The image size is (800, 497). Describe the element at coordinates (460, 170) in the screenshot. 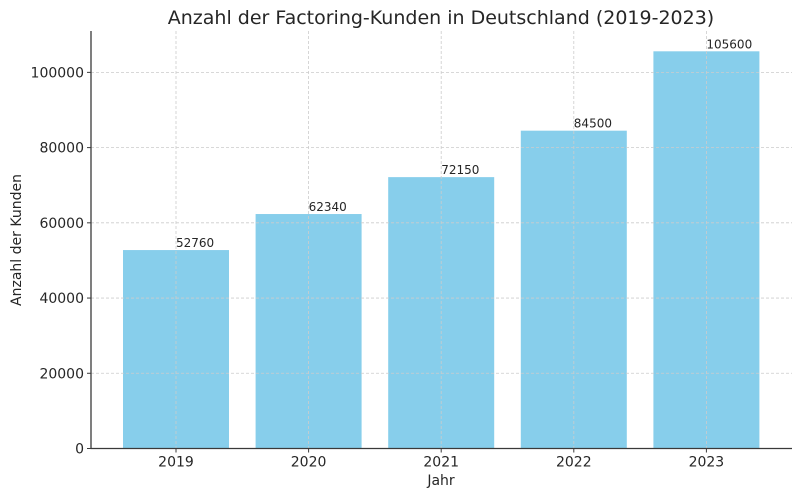

I see `bar-value-label: 72150` at that location.